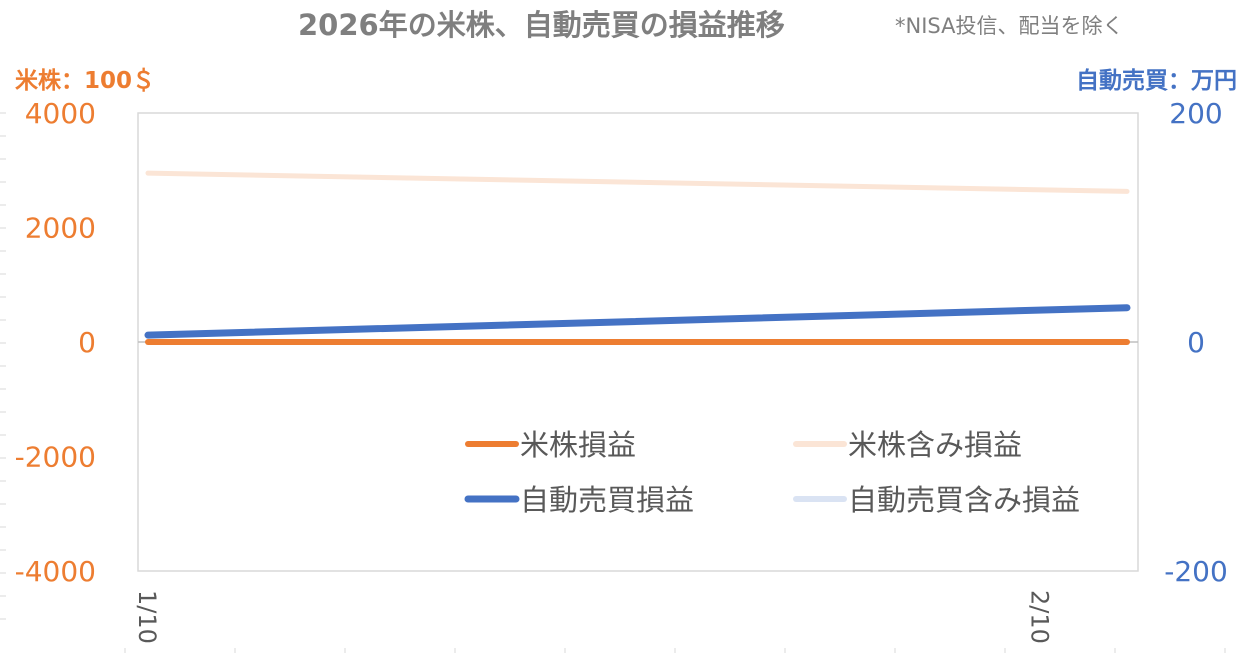 The width and height of the screenshot is (1240, 653). I want to click on left-tick-label: 4000, so click(60, 113).